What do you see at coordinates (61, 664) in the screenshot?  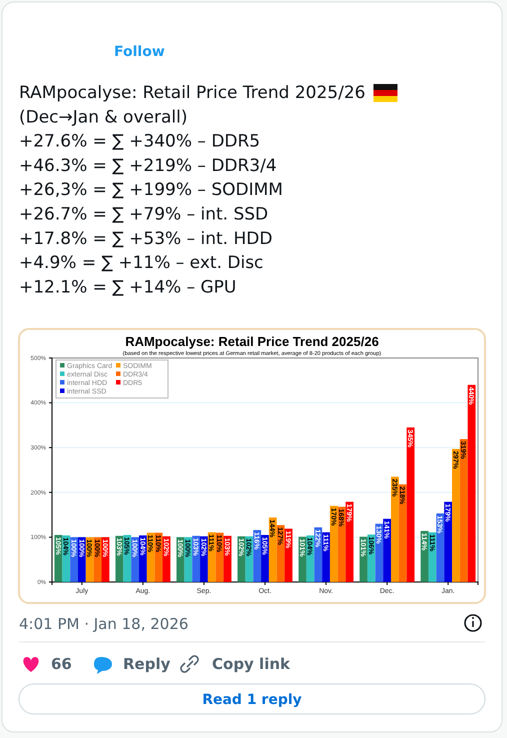 I see `text: 66` at bounding box center [61, 664].